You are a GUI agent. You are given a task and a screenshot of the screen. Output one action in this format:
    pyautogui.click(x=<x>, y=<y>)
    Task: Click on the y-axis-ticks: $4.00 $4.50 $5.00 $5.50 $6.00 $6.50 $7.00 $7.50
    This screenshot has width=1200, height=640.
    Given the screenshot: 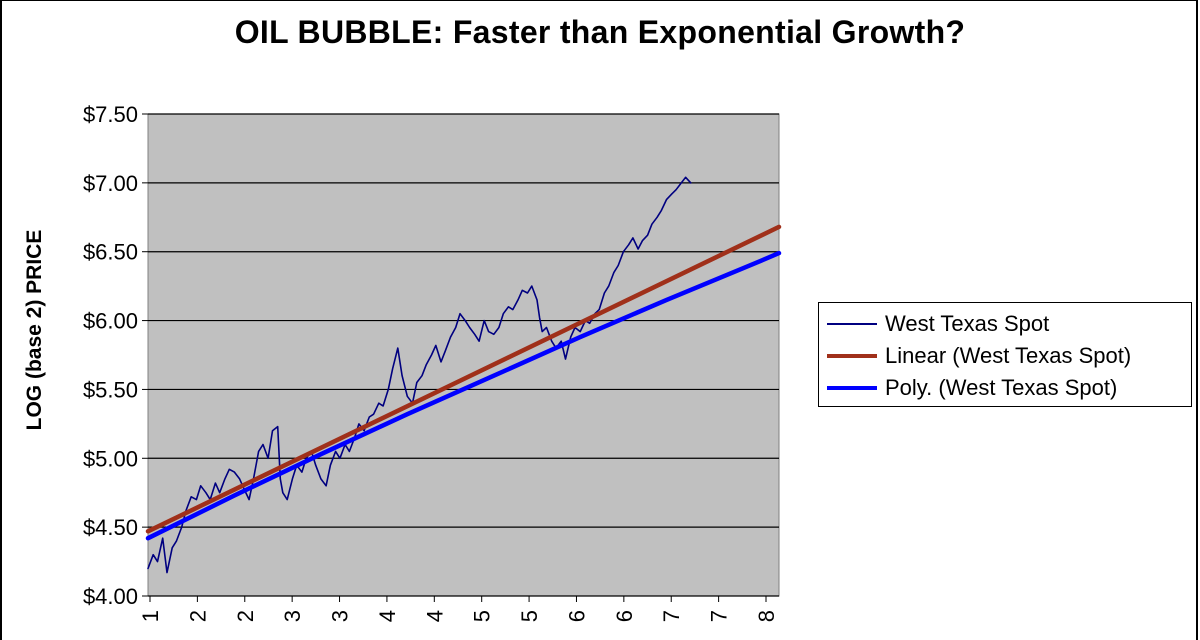 What is the action you would take?
    pyautogui.click(x=115, y=355)
    